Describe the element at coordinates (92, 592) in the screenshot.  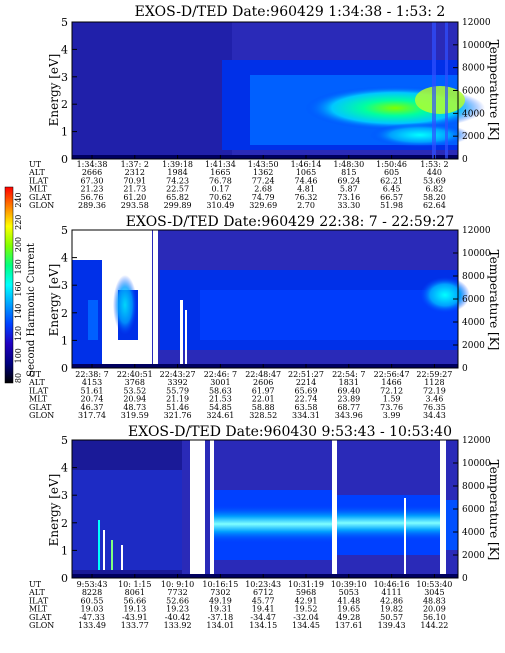
I see `ephemeris-value: 8228` at that location.